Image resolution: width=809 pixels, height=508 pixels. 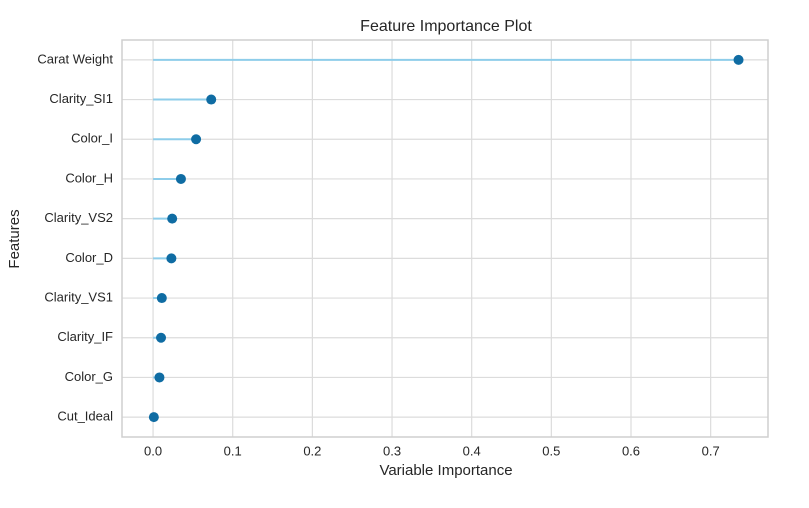 I want to click on y-tick-label: Cut_Ideal, so click(x=85, y=416).